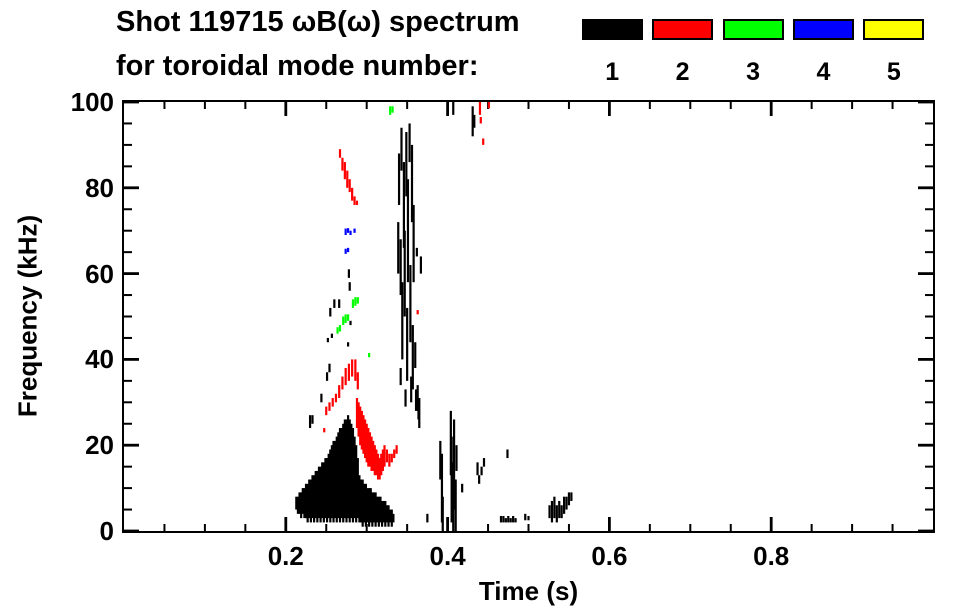 This screenshot has height=615, width=963. What do you see at coordinates (682, 52) in the screenshot?
I see `legend-entry-2: 2` at bounding box center [682, 52].